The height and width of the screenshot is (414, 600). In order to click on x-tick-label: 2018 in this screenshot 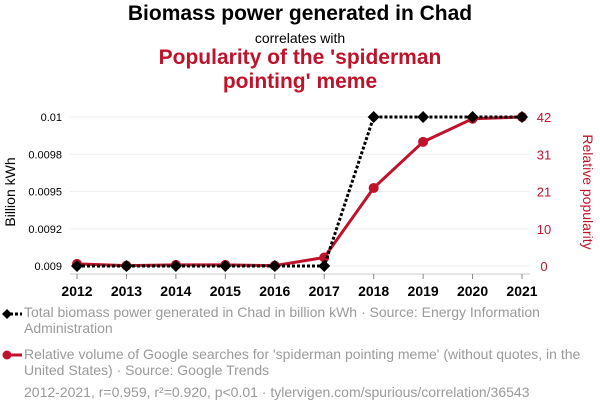, I will do `click(373, 291)`.